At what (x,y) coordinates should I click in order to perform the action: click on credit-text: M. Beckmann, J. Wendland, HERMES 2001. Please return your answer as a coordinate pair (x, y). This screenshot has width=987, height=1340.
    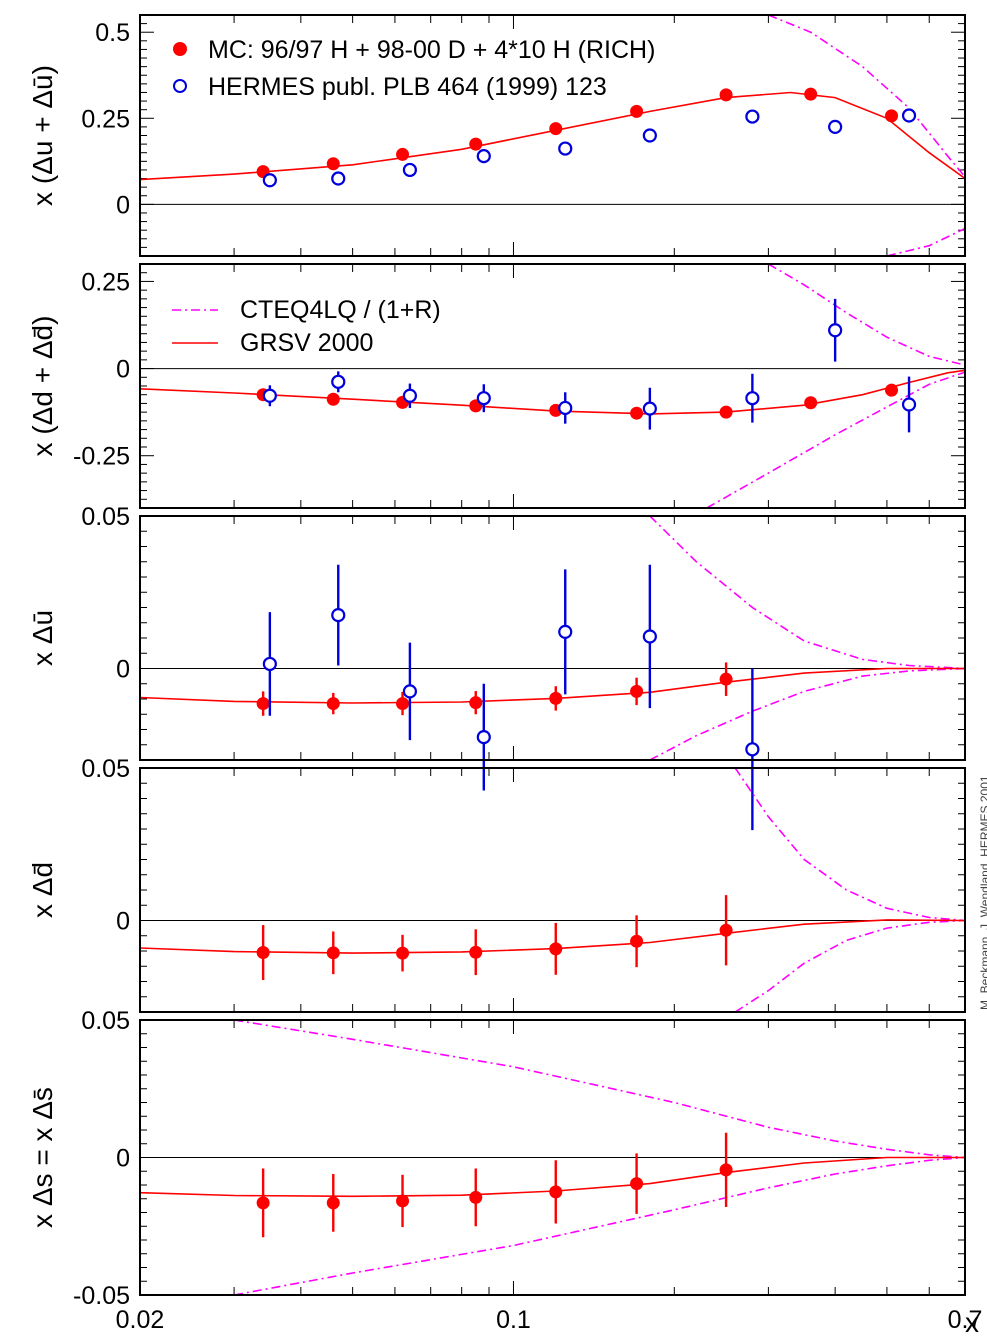
    Looking at the image, I should click on (982, 892).